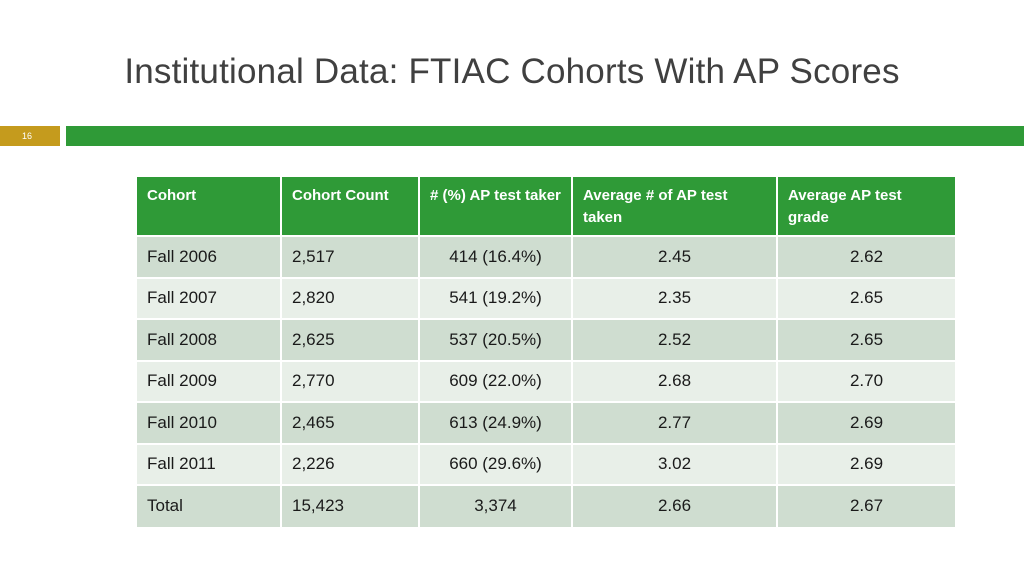  I want to click on slide-number-badge: 16, so click(30, 136).